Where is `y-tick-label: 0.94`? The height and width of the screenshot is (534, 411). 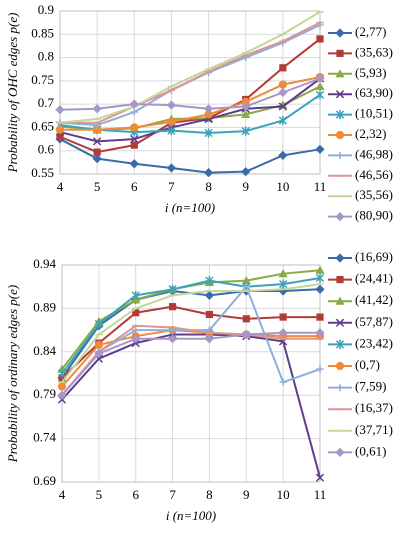
y-tick-label: 0.94 is located at coordinates (44, 263).